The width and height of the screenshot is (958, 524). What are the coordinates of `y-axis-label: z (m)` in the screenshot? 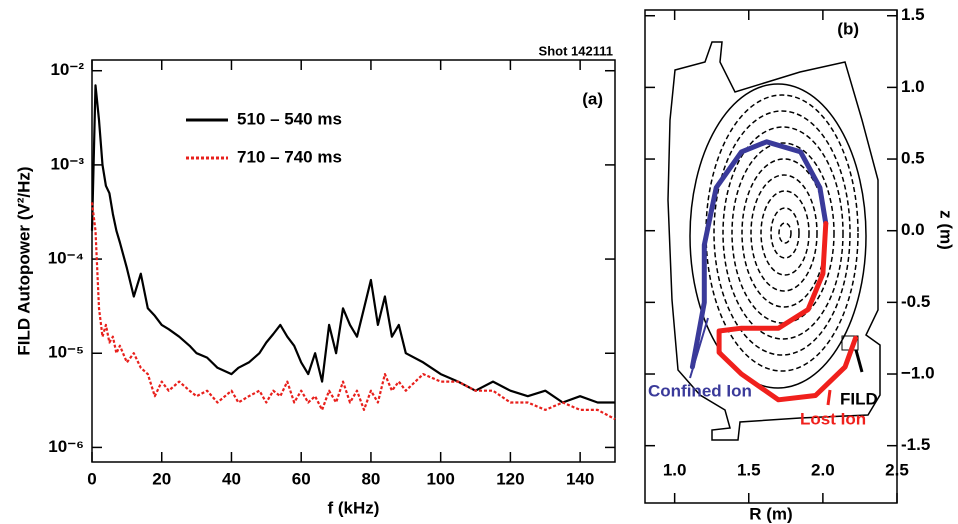 It's located at (946, 230).